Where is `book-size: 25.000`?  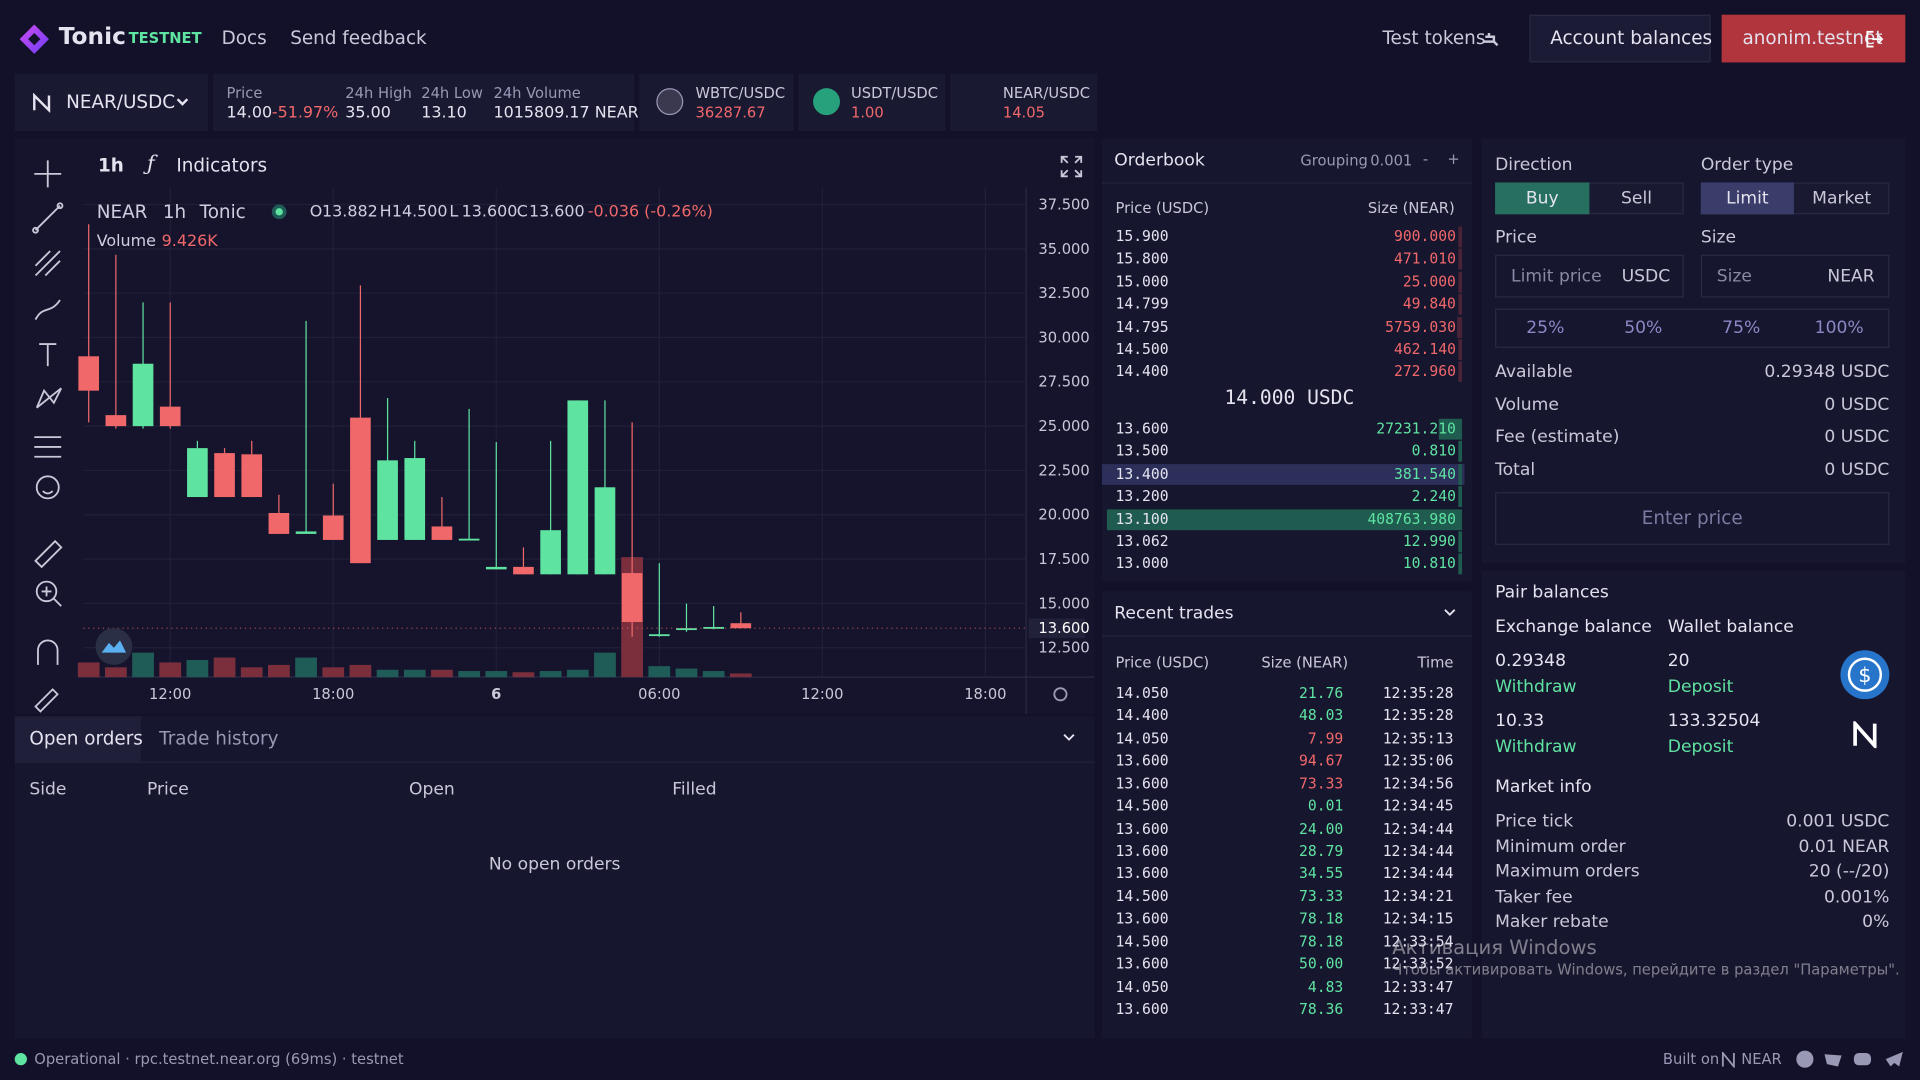
book-size: 25.000 is located at coordinates (1429, 281).